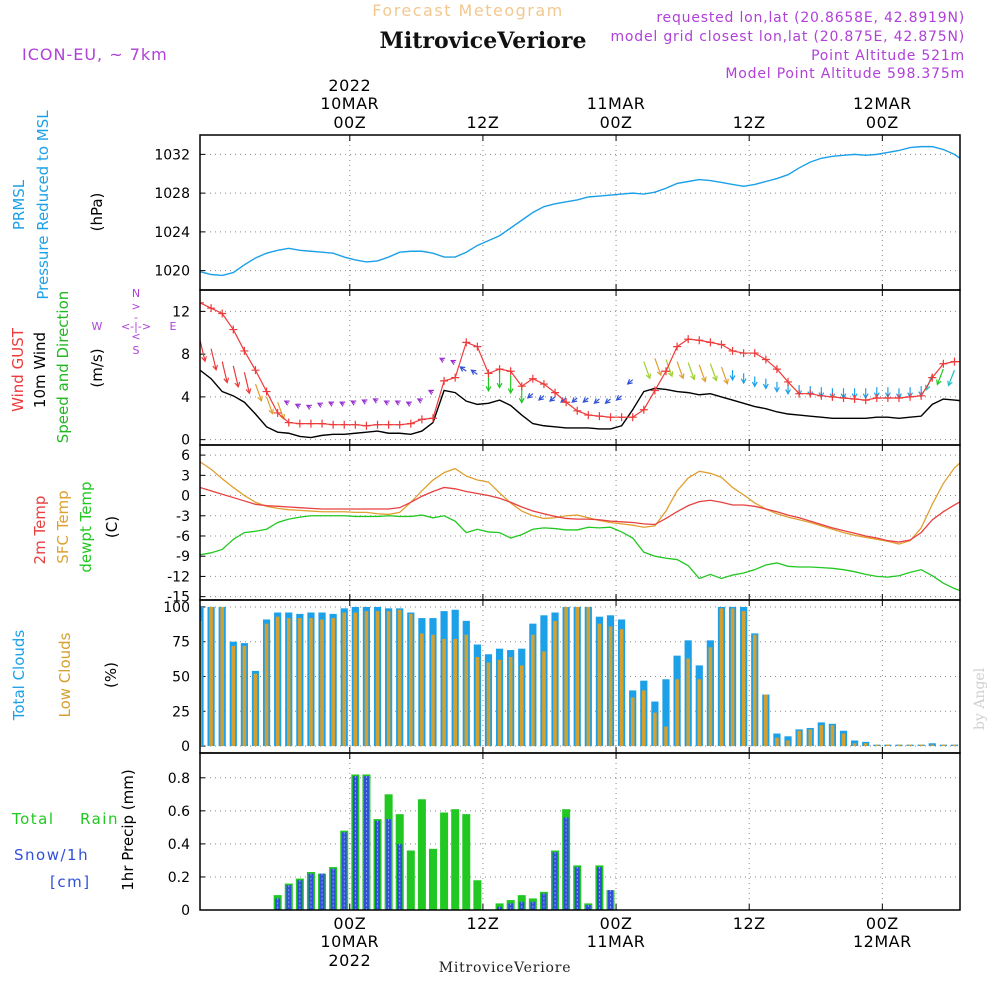 Image resolution: width=1000 pixels, height=1000 pixels. I want to click on model-name: ICON-EU, ~ 7km, so click(95, 54).